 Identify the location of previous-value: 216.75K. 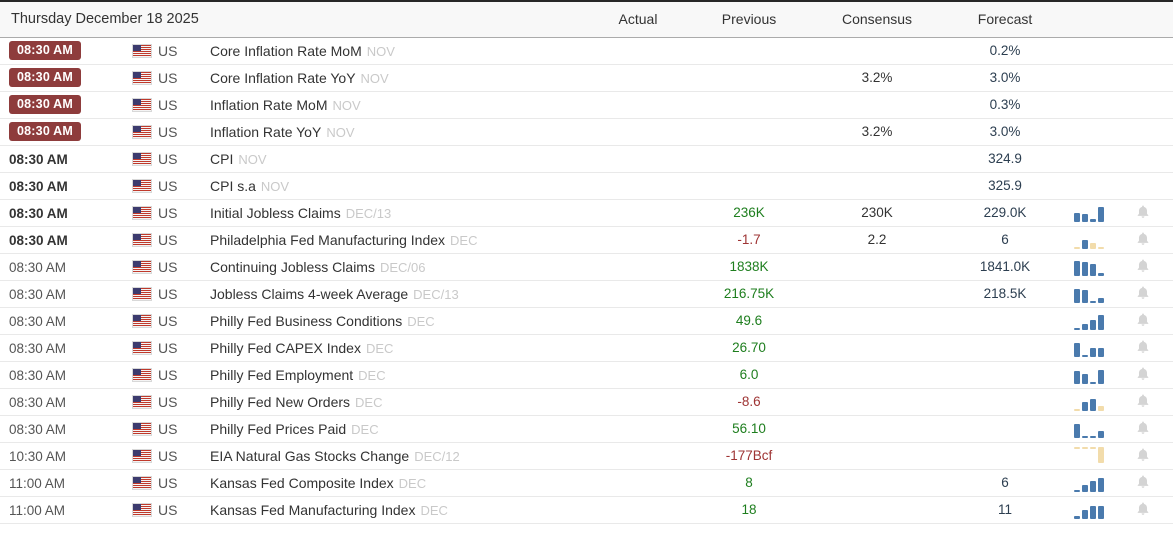
(749, 294).